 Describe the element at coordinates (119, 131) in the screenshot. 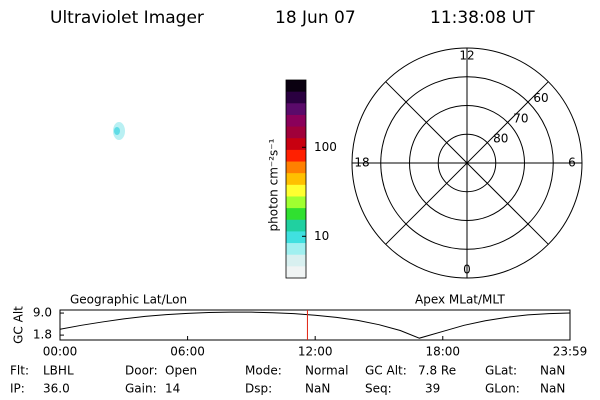

I see `uv-image` at that location.